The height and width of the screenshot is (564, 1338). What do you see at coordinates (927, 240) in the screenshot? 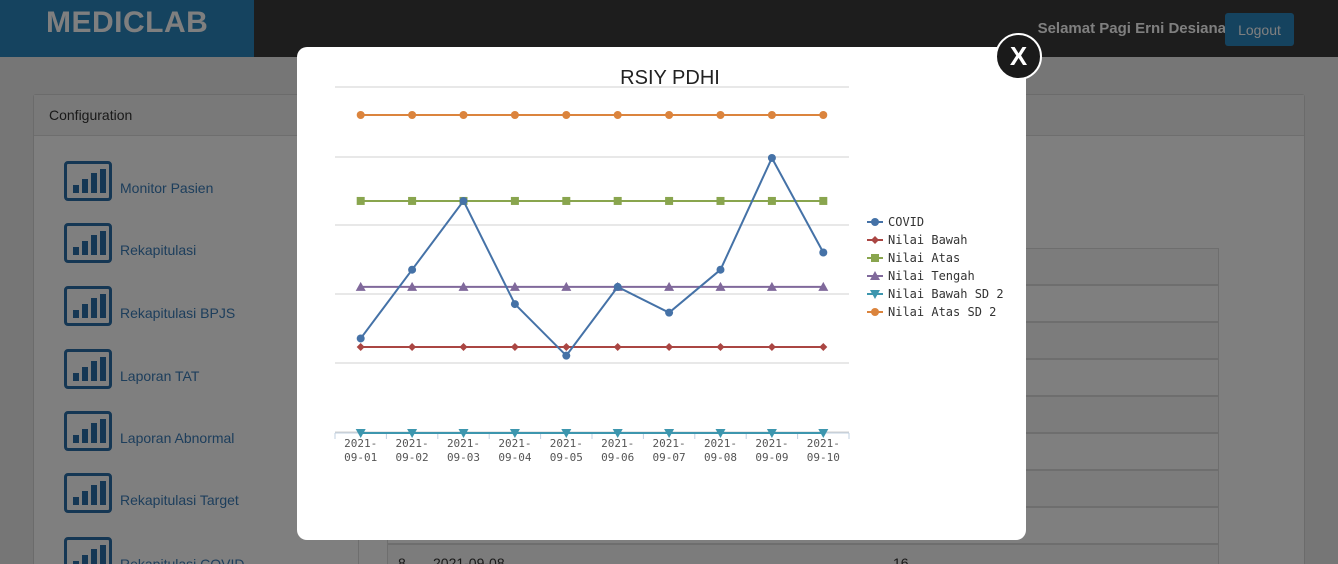
I see `legend-label: Nilai Bawah` at bounding box center [927, 240].